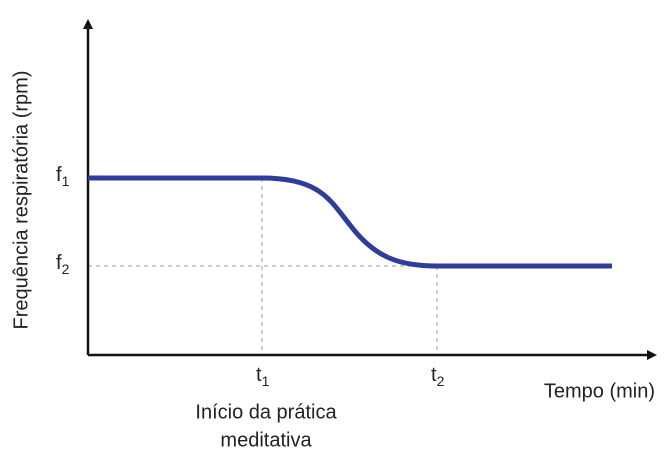 The image size is (670, 473). Describe the element at coordinates (266, 412) in the screenshot. I see `annotation: Início da prática` at that location.